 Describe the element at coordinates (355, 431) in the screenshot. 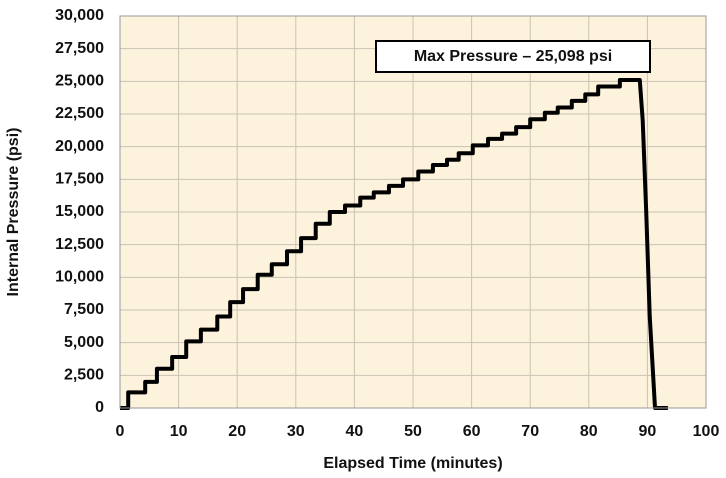

I see `x-tick-label: 40` at that location.